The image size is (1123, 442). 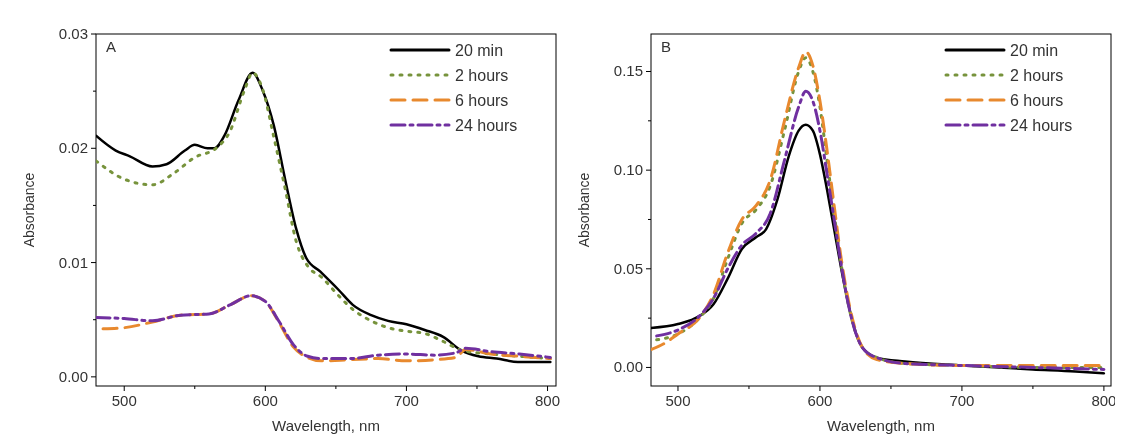 I want to click on y-tick-label: 0.02, so click(x=73, y=148).